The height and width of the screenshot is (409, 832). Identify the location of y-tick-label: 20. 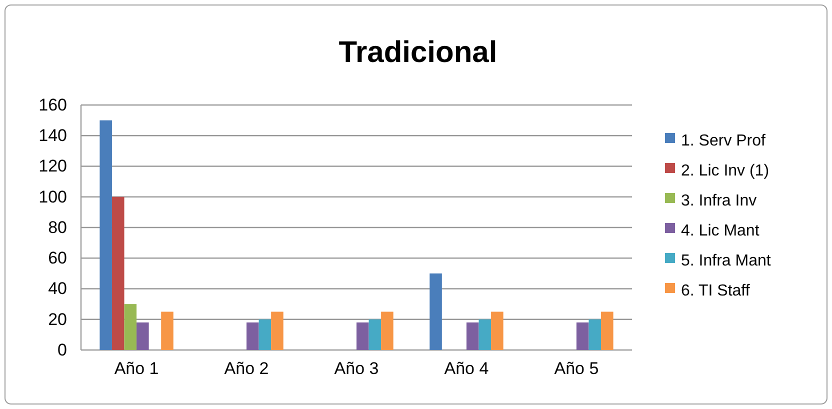
(57, 319).